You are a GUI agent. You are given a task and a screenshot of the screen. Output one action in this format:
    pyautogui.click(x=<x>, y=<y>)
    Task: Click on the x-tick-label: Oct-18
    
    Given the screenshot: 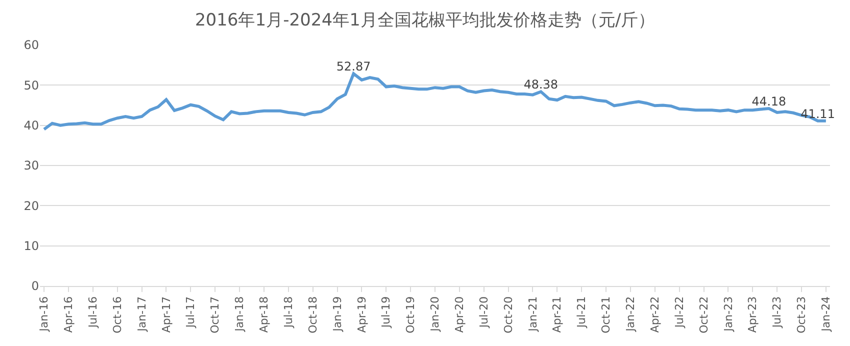 What is the action you would take?
    pyautogui.click(x=313, y=315)
    